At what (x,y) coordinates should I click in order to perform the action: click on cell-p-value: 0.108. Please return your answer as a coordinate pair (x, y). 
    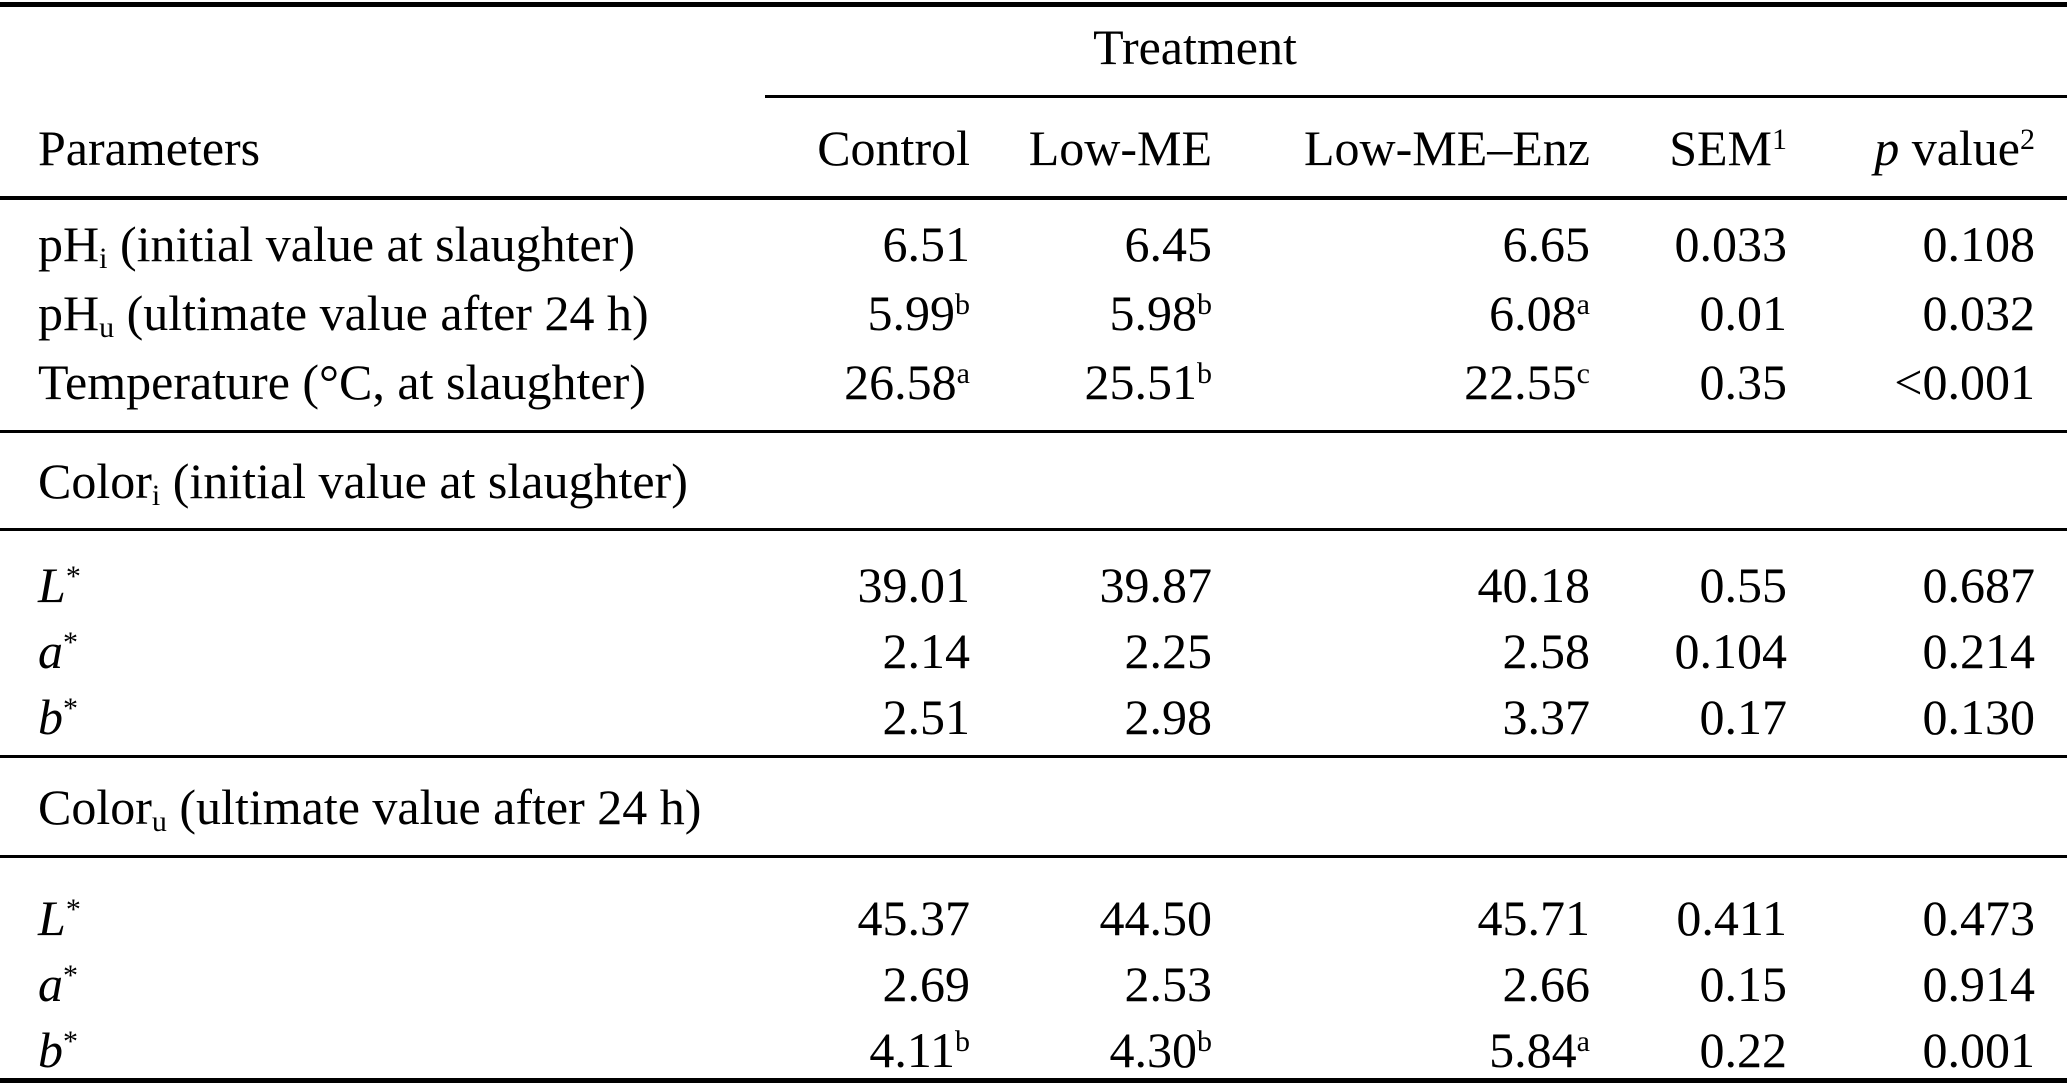
    Looking at the image, I should click on (1911, 244).